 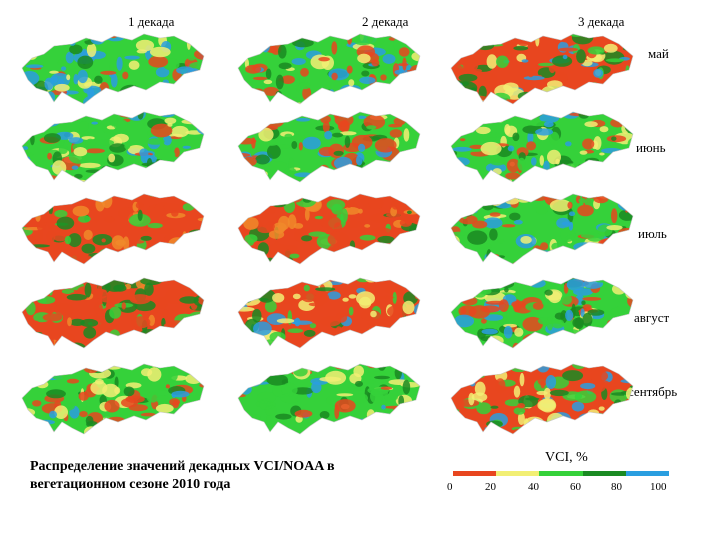 I want to click on vci-map-июнь-1, so click(x=114, y=148).